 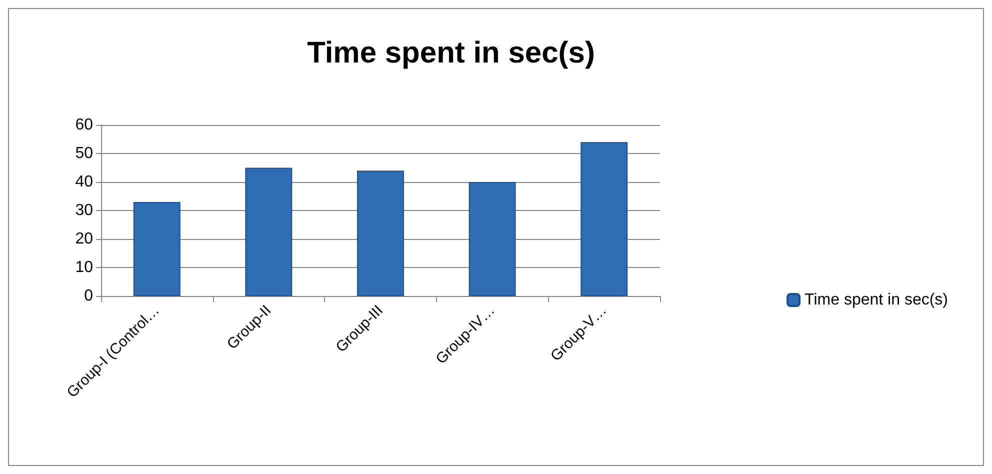 What do you see at coordinates (84, 182) in the screenshot?
I see `y-tick-label: 40` at bounding box center [84, 182].